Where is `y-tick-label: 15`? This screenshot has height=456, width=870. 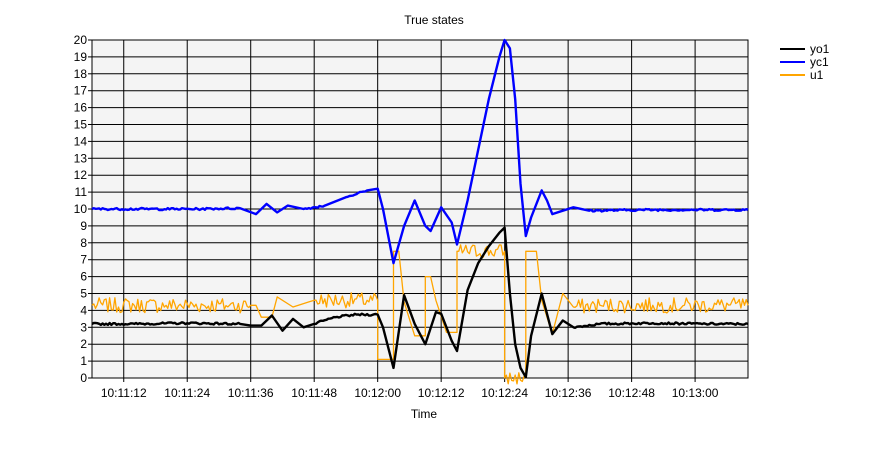
y-tick-label: 15 is located at coordinates (81, 125).